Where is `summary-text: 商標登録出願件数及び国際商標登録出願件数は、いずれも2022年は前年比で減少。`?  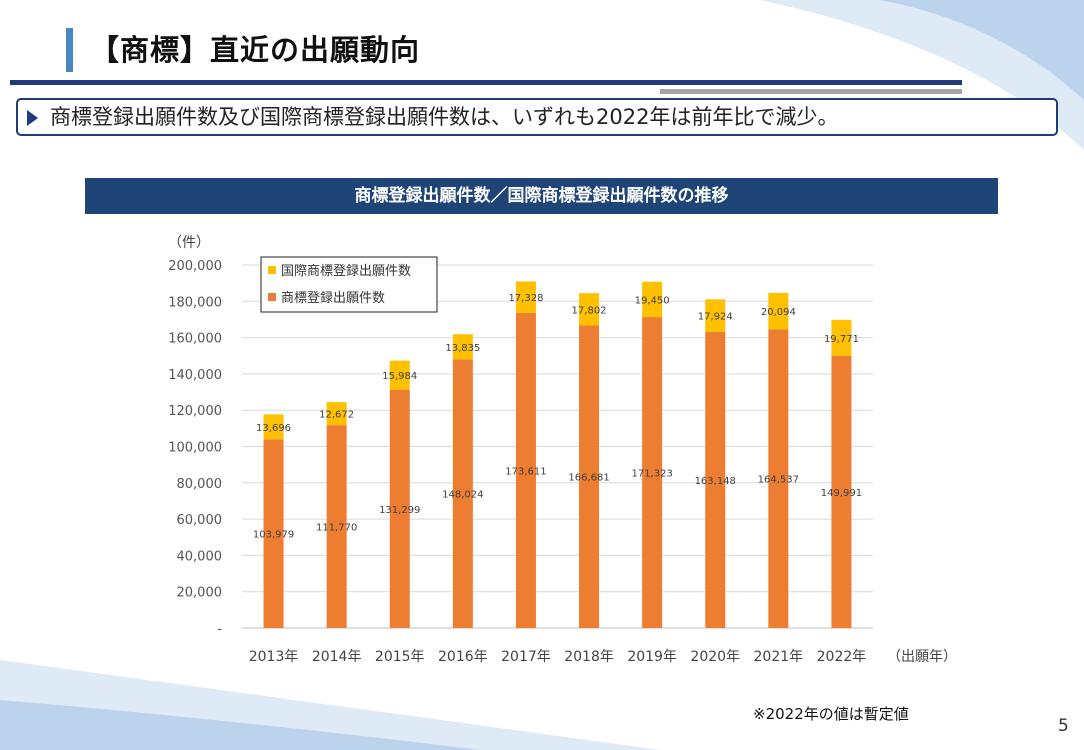
summary-text: 商標登録出願件数及び国際商標登録出願件数は、いずれも2022年は前年比で減少。 is located at coordinates (444, 117).